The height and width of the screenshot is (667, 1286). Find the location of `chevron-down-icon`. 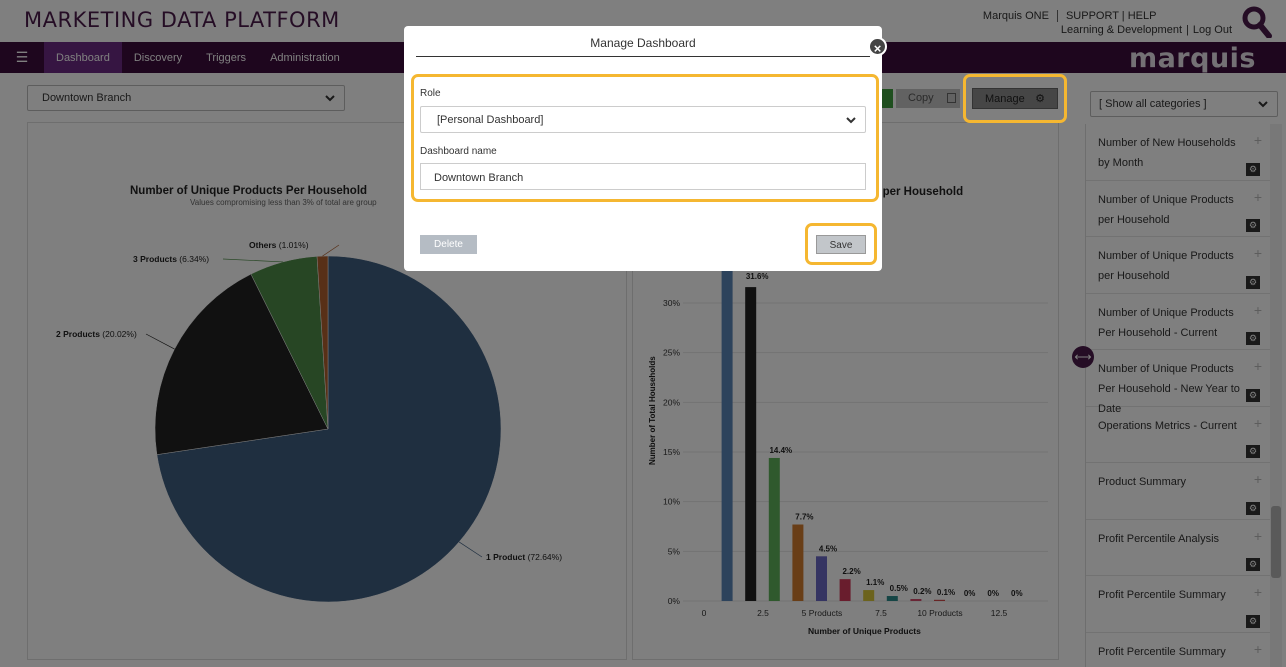

chevron-down-icon is located at coordinates (851, 120).